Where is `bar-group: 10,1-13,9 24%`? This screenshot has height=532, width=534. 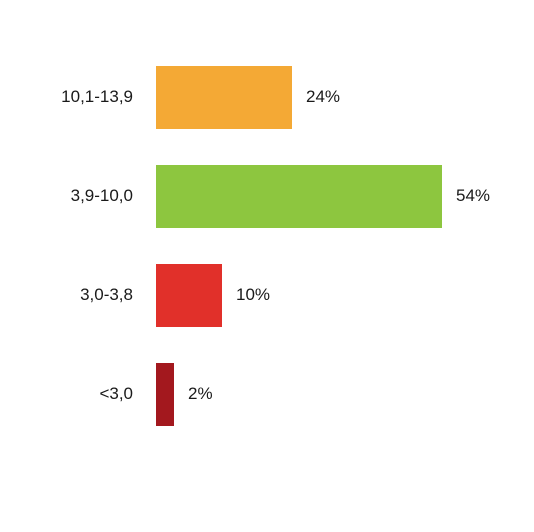 bar-group: 10,1-13,9 24% is located at coordinates (200, 97).